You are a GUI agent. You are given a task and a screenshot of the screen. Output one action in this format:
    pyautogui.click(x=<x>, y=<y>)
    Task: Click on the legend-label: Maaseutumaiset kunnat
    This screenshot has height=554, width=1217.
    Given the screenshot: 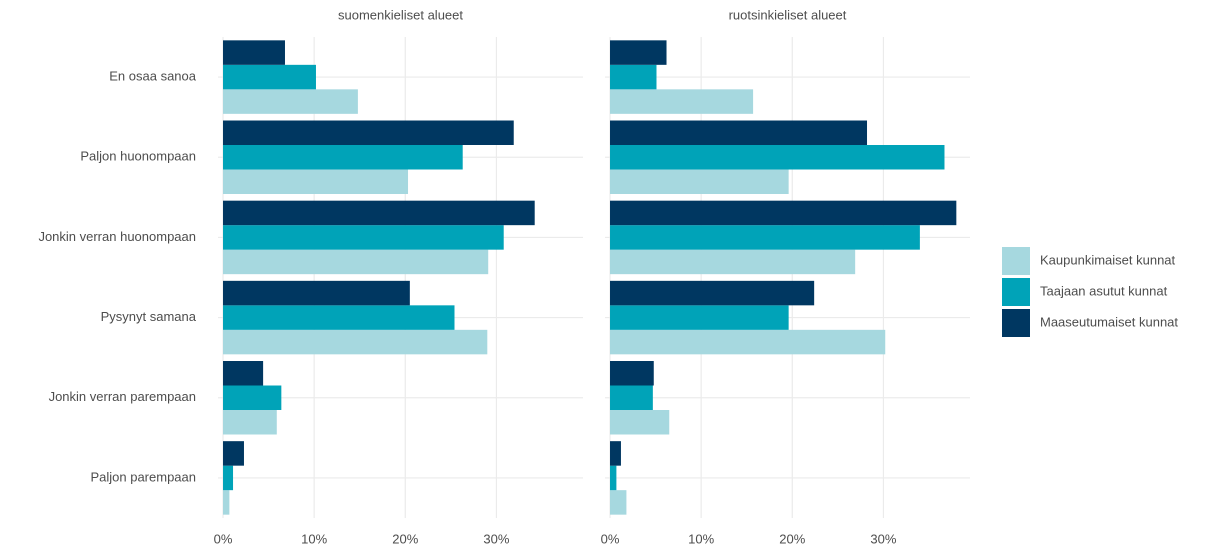 What is the action you would take?
    pyautogui.click(x=1109, y=321)
    